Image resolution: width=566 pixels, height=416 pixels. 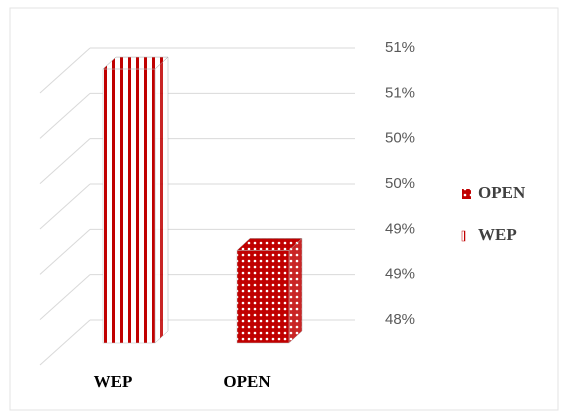 I want to click on y-tick-label: 48%, so click(x=400, y=319).